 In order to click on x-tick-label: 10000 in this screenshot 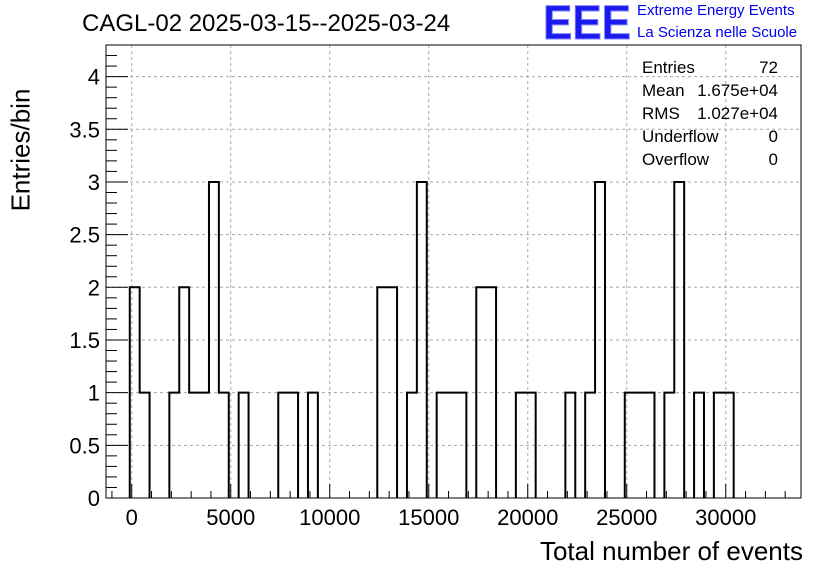, I will do `click(329, 517)`.